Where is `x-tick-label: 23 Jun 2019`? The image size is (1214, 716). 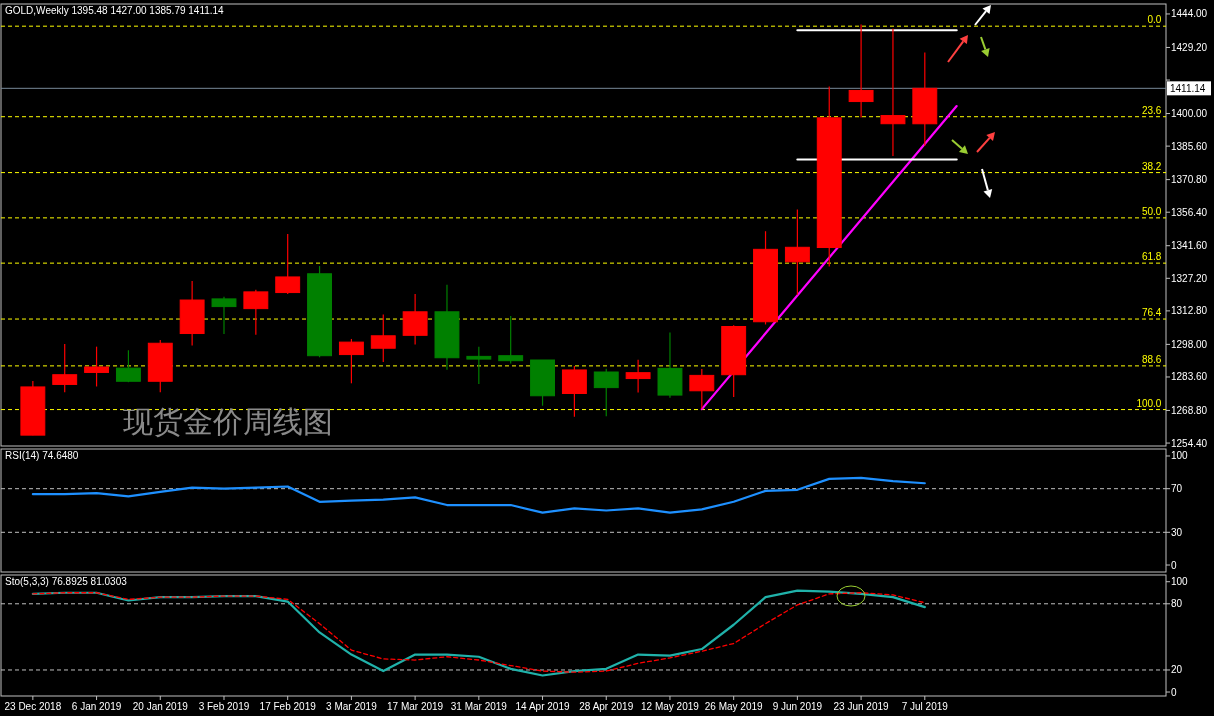
x-tick-label: 23 Jun 2019 is located at coordinates (861, 706).